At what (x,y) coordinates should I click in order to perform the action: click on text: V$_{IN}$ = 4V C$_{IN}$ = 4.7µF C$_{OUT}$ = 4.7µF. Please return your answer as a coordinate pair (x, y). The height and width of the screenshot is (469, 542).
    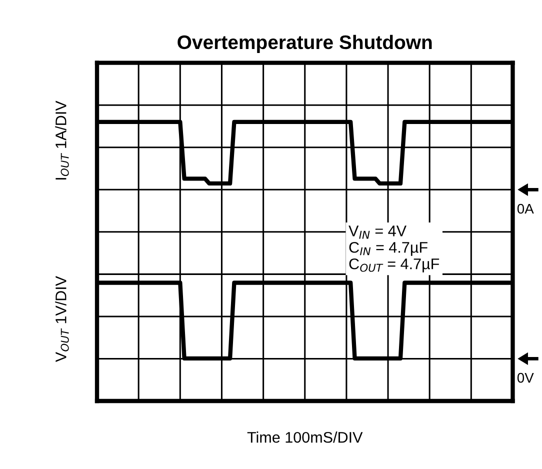
    Looking at the image, I should click on (394, 249).